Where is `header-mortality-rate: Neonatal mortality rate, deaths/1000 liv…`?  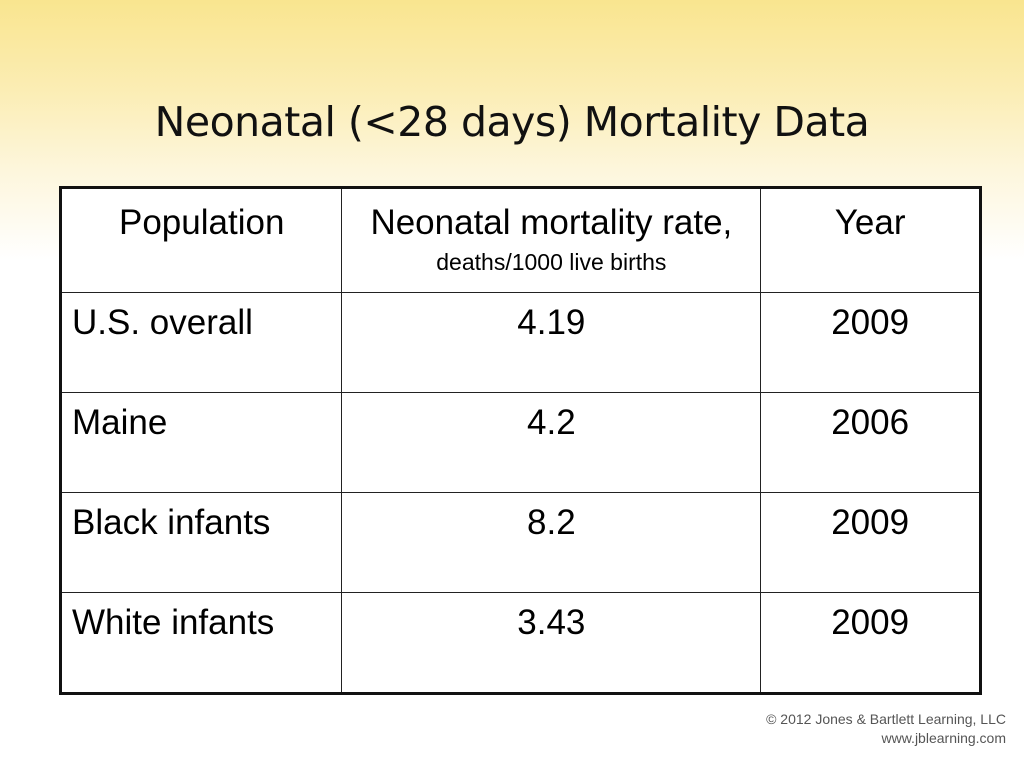 header-mortality-rate: Neonatal mortality rate, deaths/1000 liv… is located at coordinates (551, 240).